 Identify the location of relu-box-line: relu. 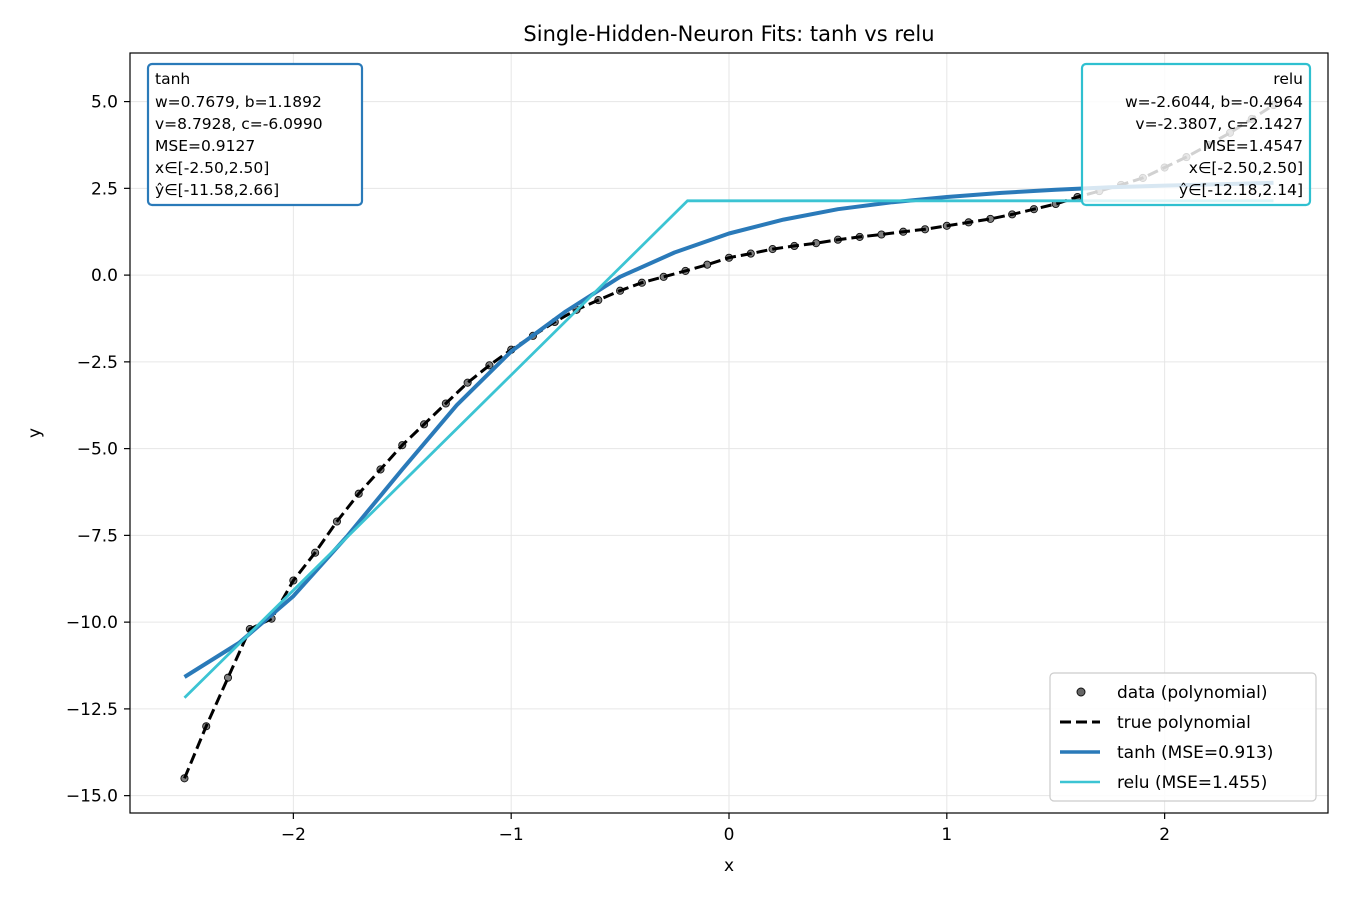
(1288, 79).